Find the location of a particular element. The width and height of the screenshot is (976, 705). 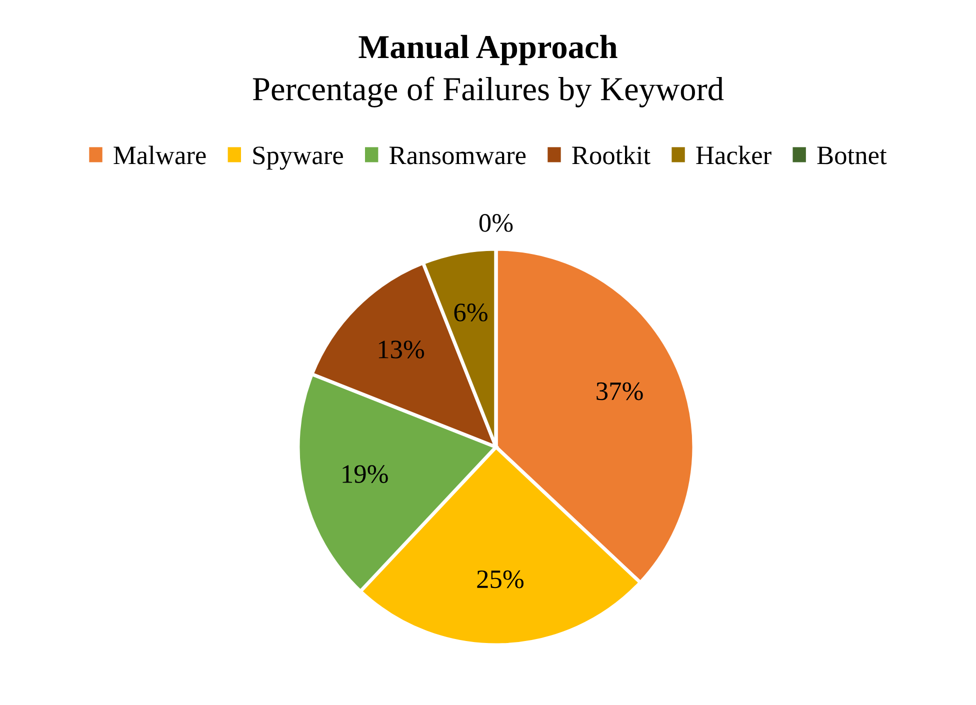

data-label: 37% is located at coordinates (619, 391).